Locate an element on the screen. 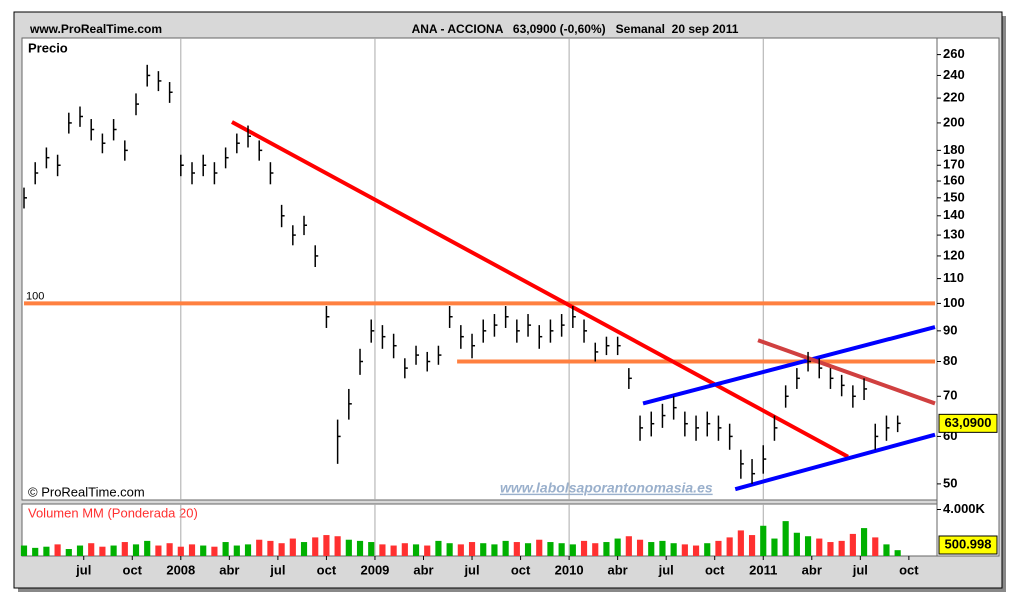 This screenshot has width=1020, height=605. x-tick-label: 2011 is located at coordinates (763, 569).